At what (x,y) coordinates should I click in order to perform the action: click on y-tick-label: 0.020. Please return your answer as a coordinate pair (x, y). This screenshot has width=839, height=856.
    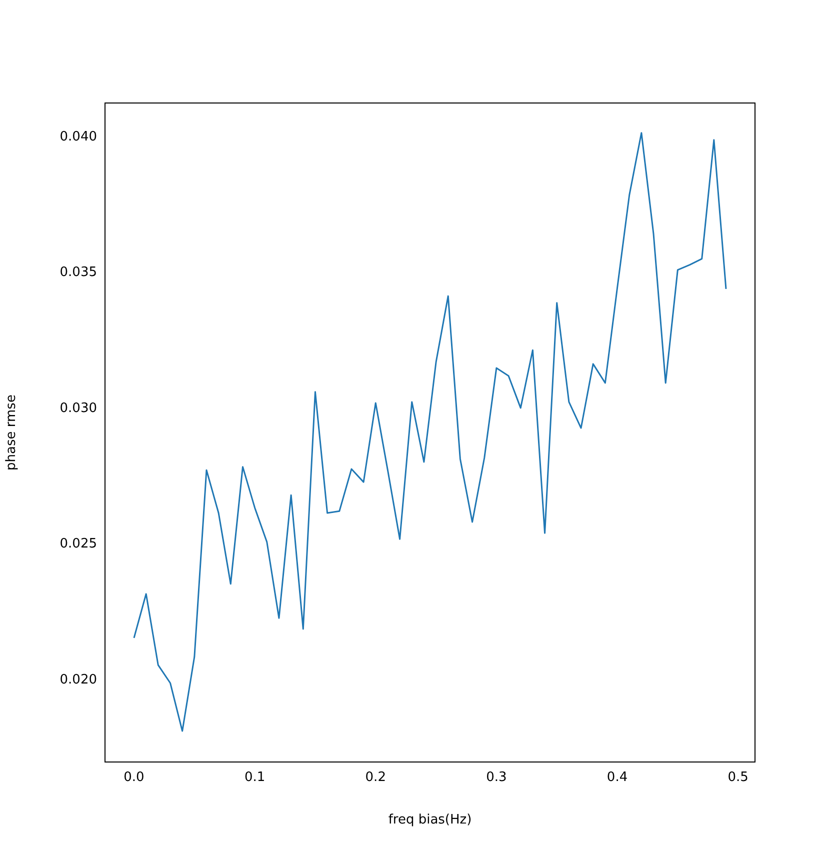
    Looking at the image, I should click on (78, 680).